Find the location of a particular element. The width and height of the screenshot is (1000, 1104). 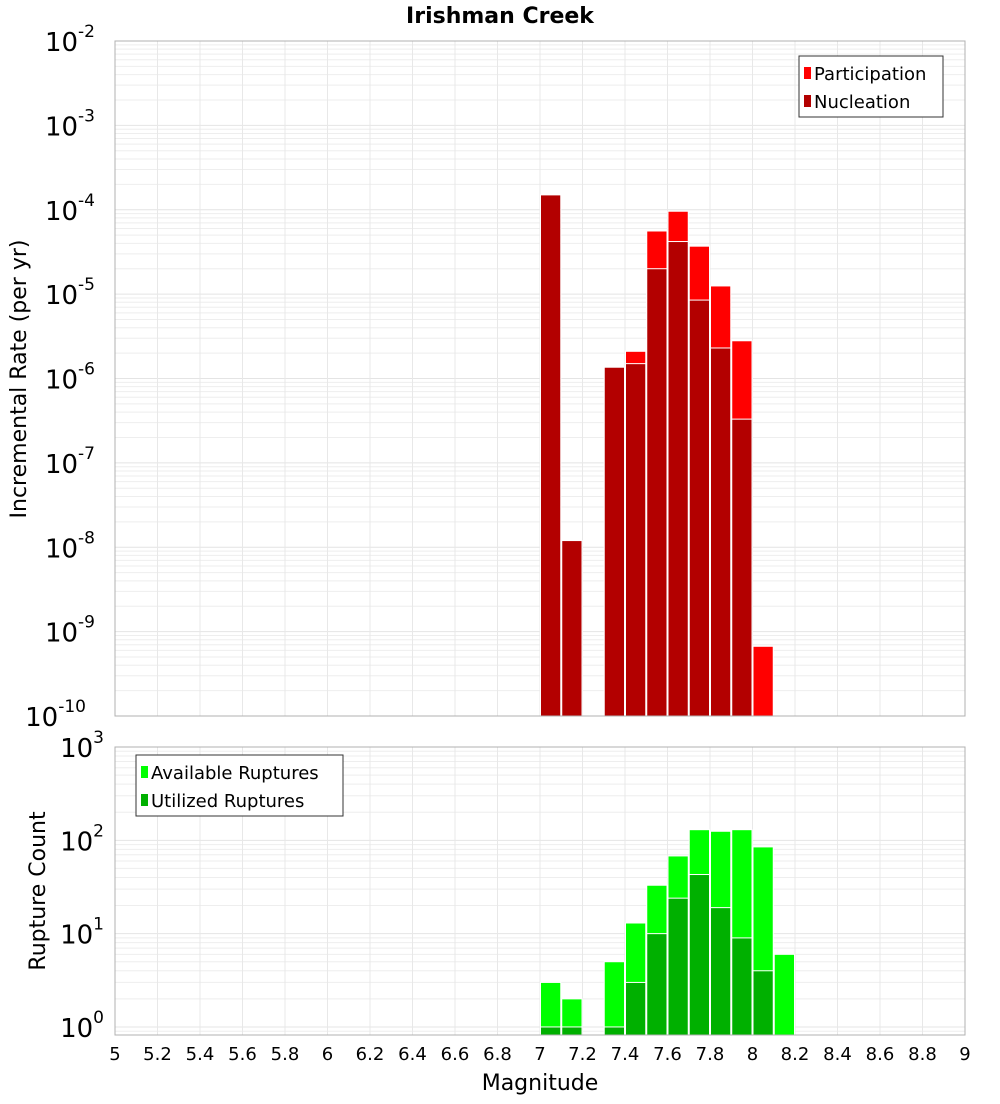

x-tick-label: 7.4 is located at coordinates (625, 1054).